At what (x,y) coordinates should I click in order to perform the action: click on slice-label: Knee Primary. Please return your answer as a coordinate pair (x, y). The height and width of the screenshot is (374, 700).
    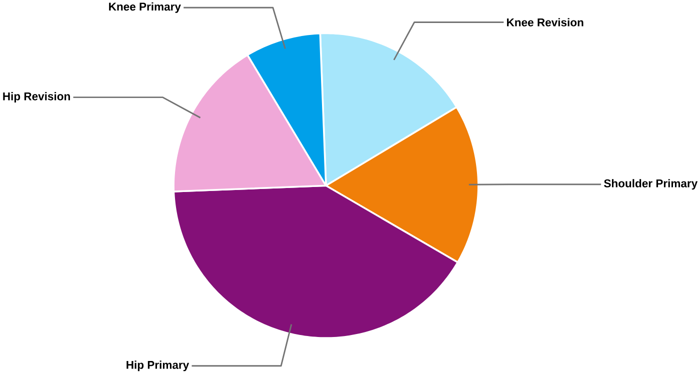
    Looking at the image, I should click on (145, 8).